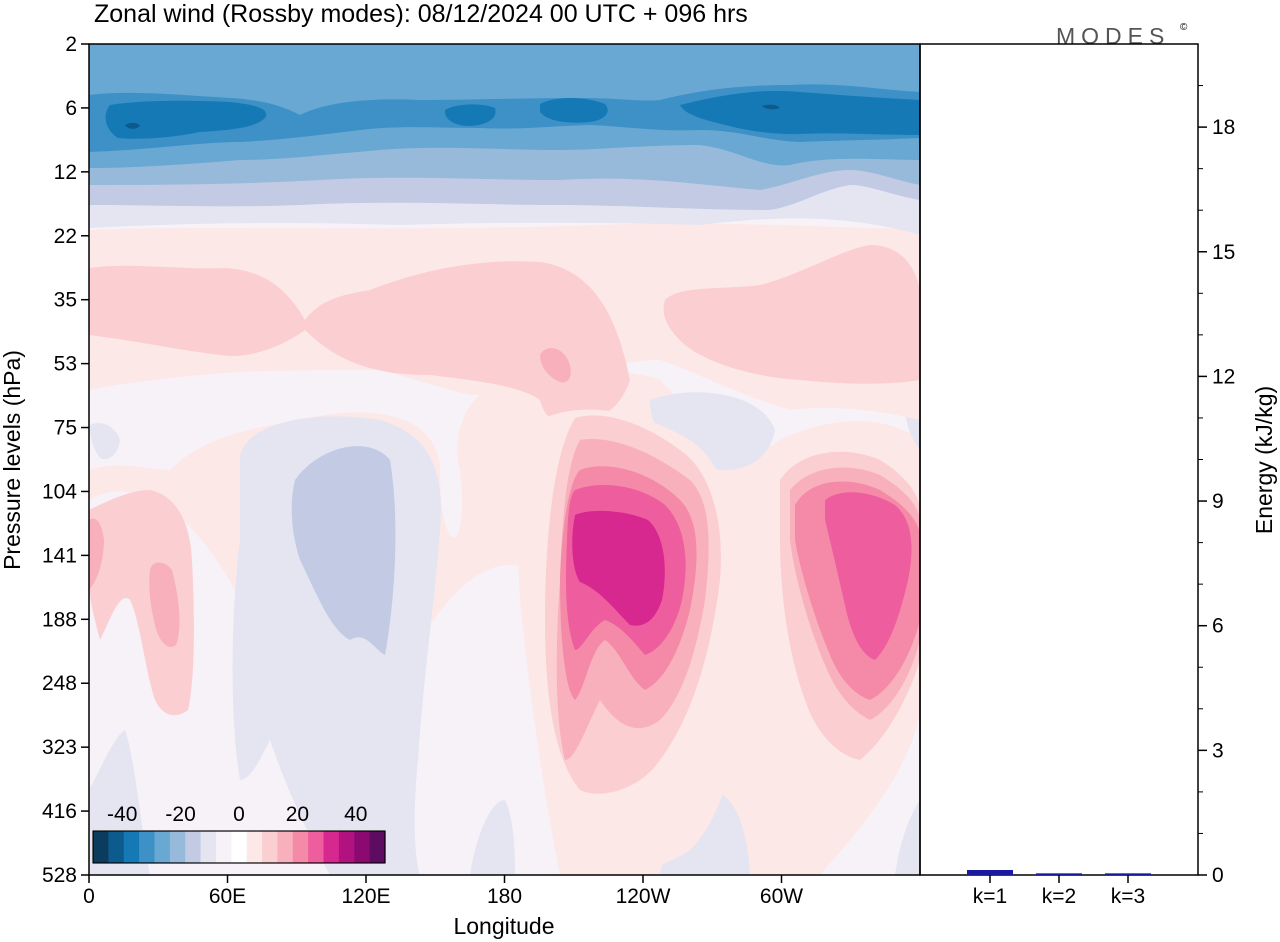  Describe the element at coordinates (1216, 486) in the screenshot. I see `energy-axis: 0 3 6 9 12 15 18` at that location.